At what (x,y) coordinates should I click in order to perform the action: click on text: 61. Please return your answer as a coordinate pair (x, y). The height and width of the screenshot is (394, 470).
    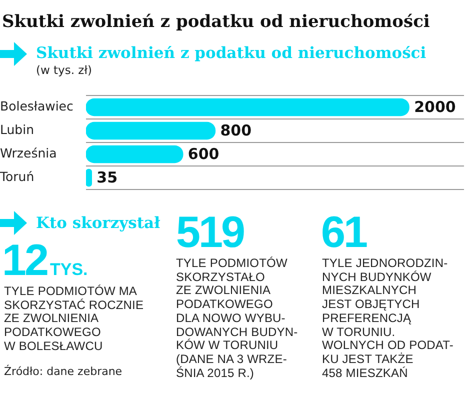
    Looking at the image, I should click on (343, 232).